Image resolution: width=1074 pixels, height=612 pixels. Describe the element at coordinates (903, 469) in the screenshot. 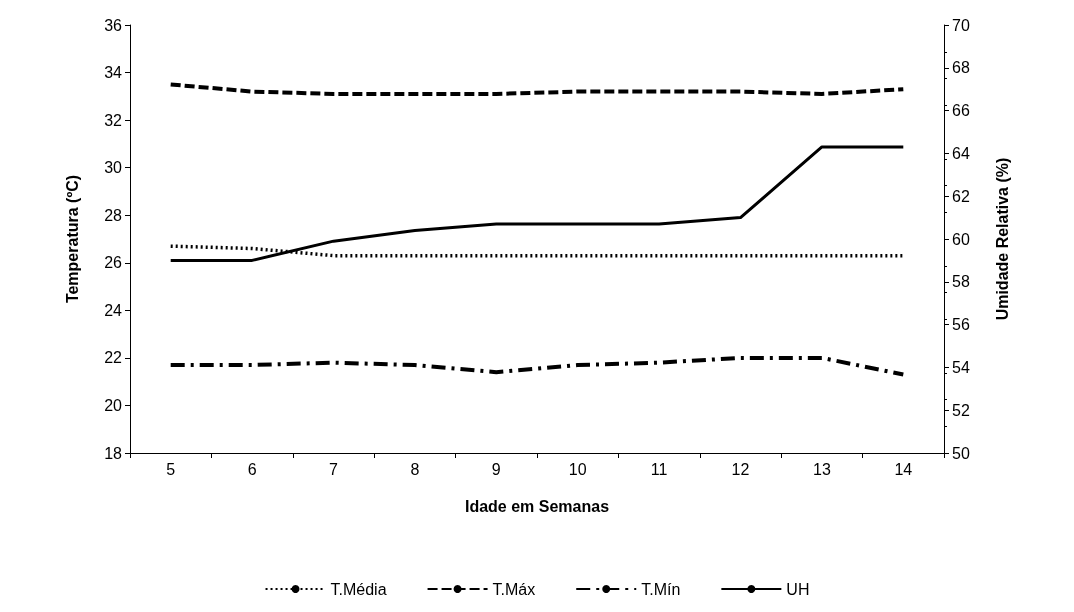

I see `x-tick-label: 14` at that location.